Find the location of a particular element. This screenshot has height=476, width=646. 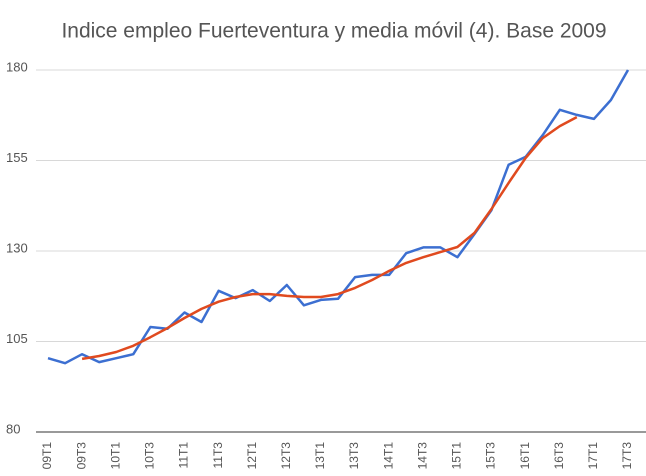

x-tick-label: 10T3 is located at coordinates (150, 456).